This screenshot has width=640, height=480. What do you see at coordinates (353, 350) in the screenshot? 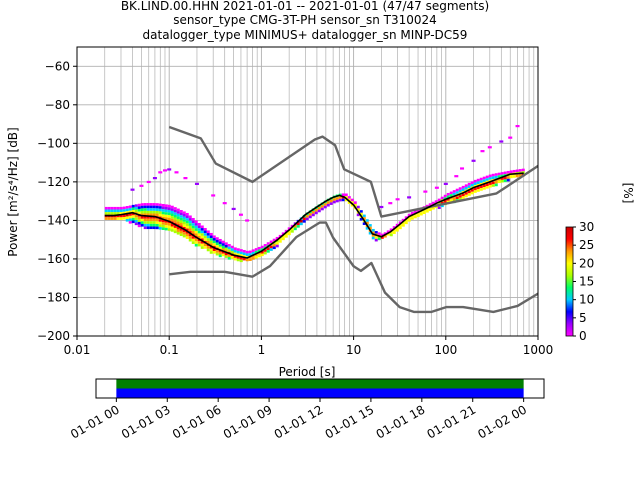
I see `x-tick-label: 10` at bounding box center [353, 350].